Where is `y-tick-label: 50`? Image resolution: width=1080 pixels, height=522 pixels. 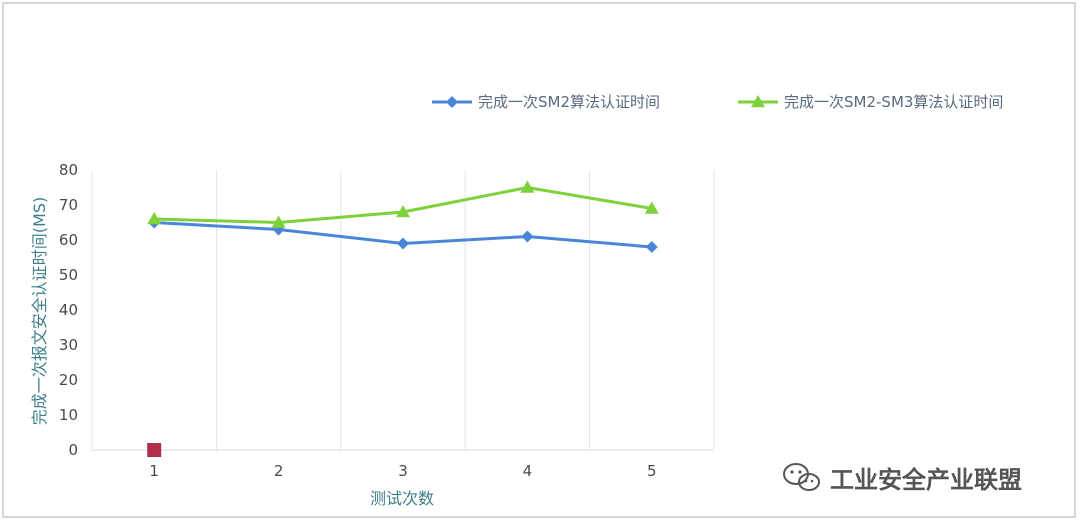 y-tick-label: 50 is located at coordinates (68, 275).